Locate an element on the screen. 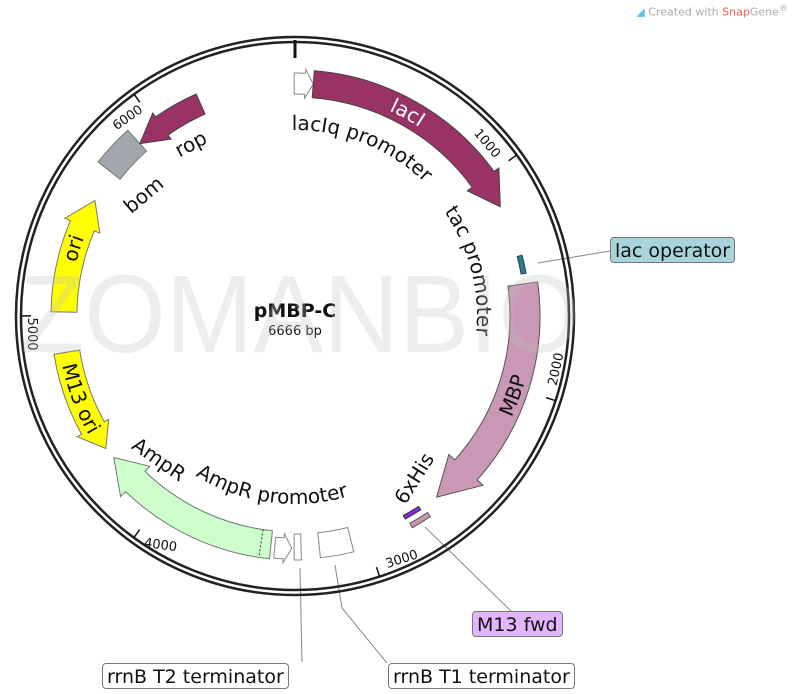 Image resolution: width=794 pixels, height=694 pixels. feature-rrnb-t2-terminator is located at coordinates (297, 547).